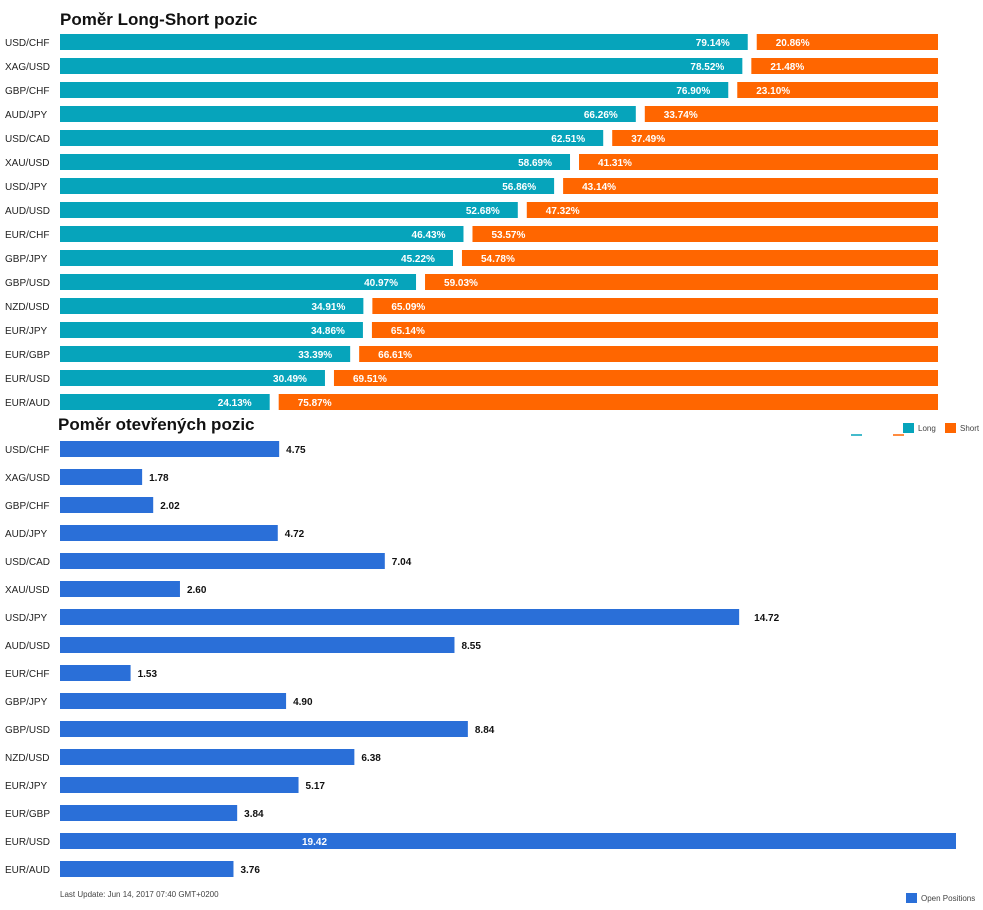  Describe the element at coordinates (563, 211) in the screenshot. I see `short-value-label: 47.32%` at that location.